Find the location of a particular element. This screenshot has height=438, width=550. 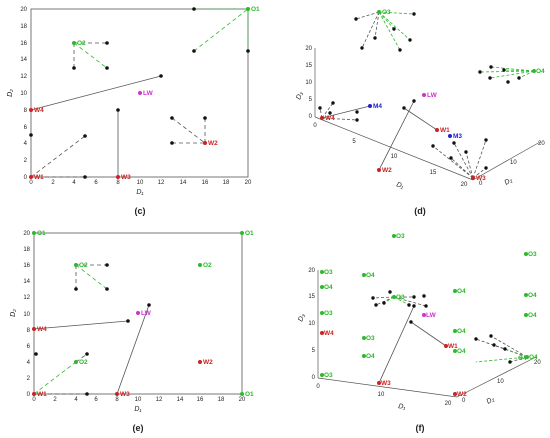

panel-c-x-ticks: 0 2 4 6 8 10 12 14 16 18 20 is located at coordinates (140, 183).